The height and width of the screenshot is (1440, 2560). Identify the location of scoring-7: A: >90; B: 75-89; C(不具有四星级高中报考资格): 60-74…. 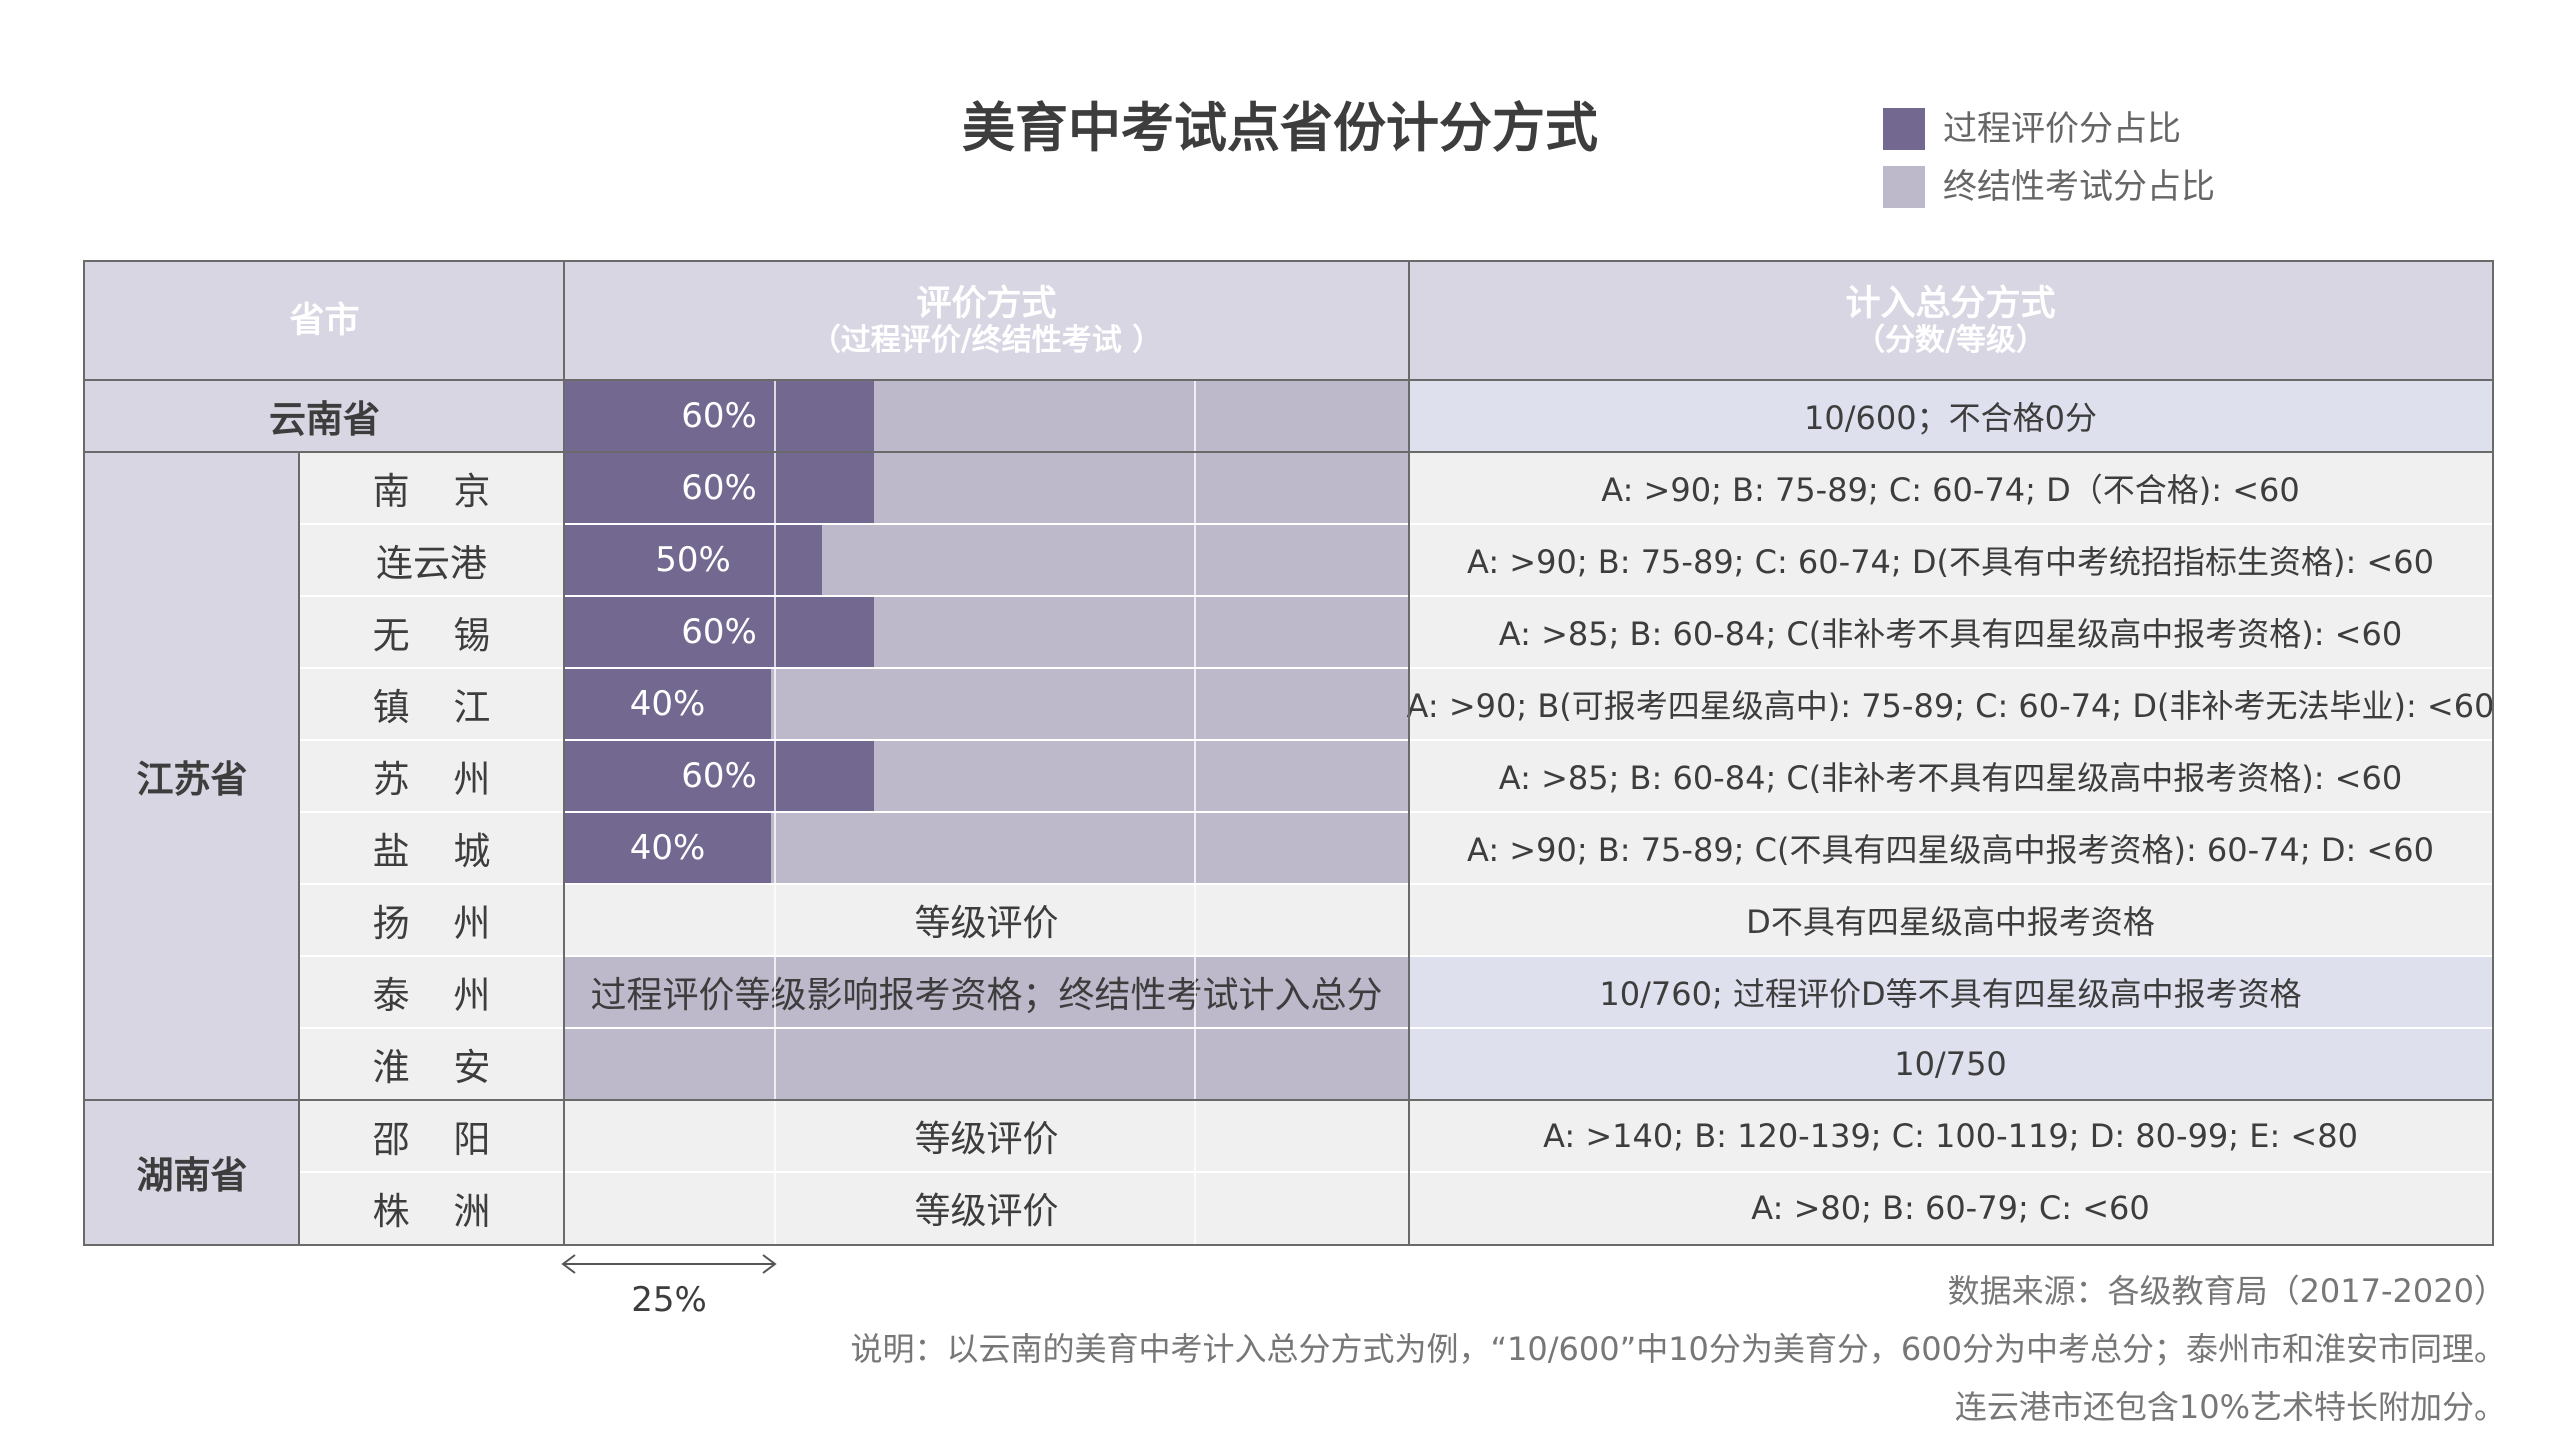
(1950, 848).